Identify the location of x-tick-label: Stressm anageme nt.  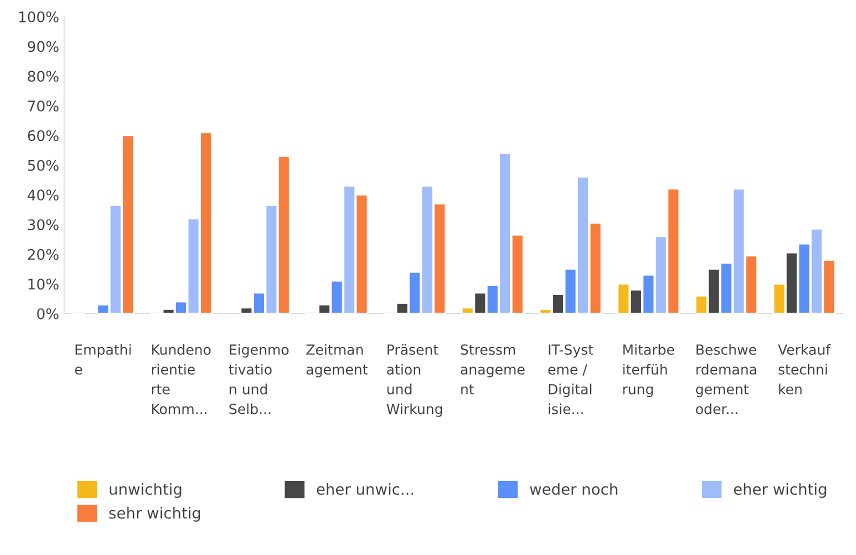
(492, 369).